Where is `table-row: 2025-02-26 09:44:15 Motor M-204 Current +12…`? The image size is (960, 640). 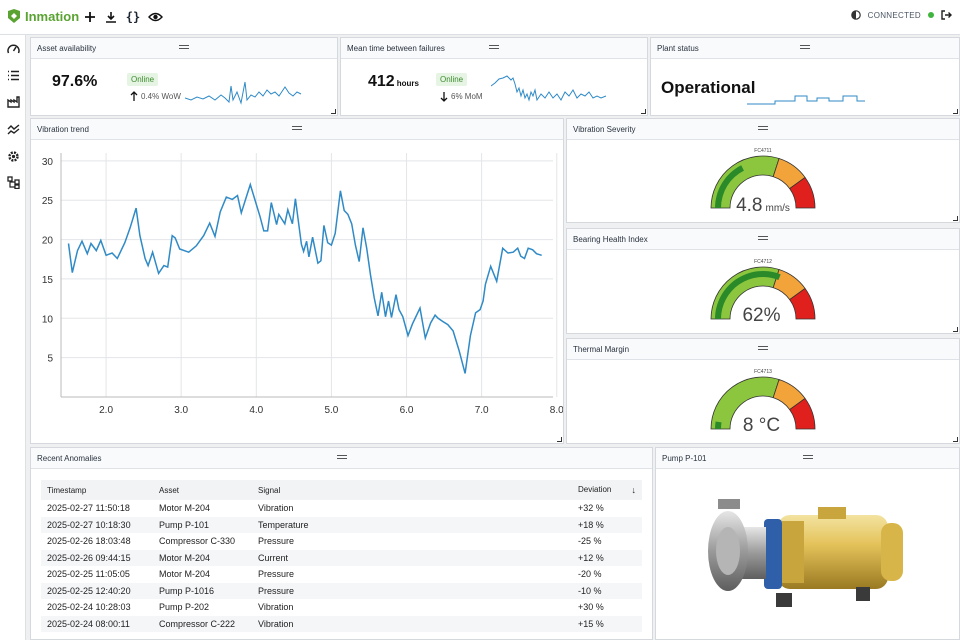 table-row: 2025-02-26 09:44:15 Motor M-204 Current +12… is located at coordinates (341, 557).